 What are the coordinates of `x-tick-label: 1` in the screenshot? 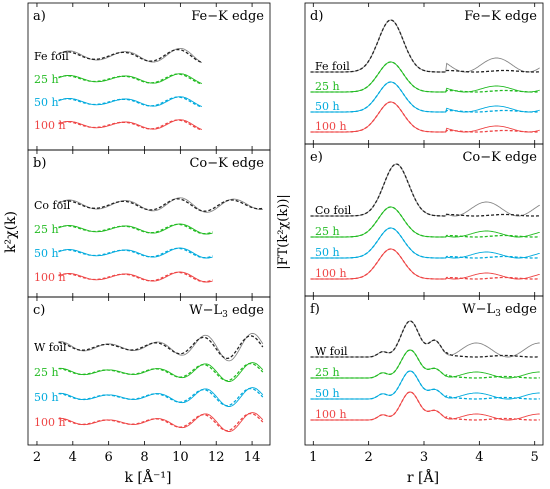 It's located at (313, 457).